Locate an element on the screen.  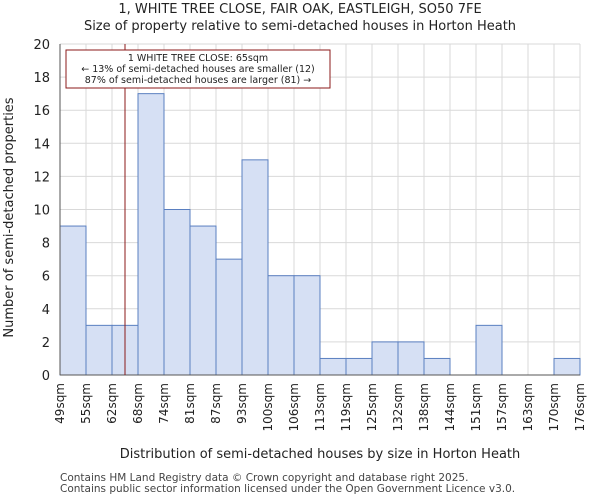
x-tick-label: 113sqm is located at coordinates (320, 407).